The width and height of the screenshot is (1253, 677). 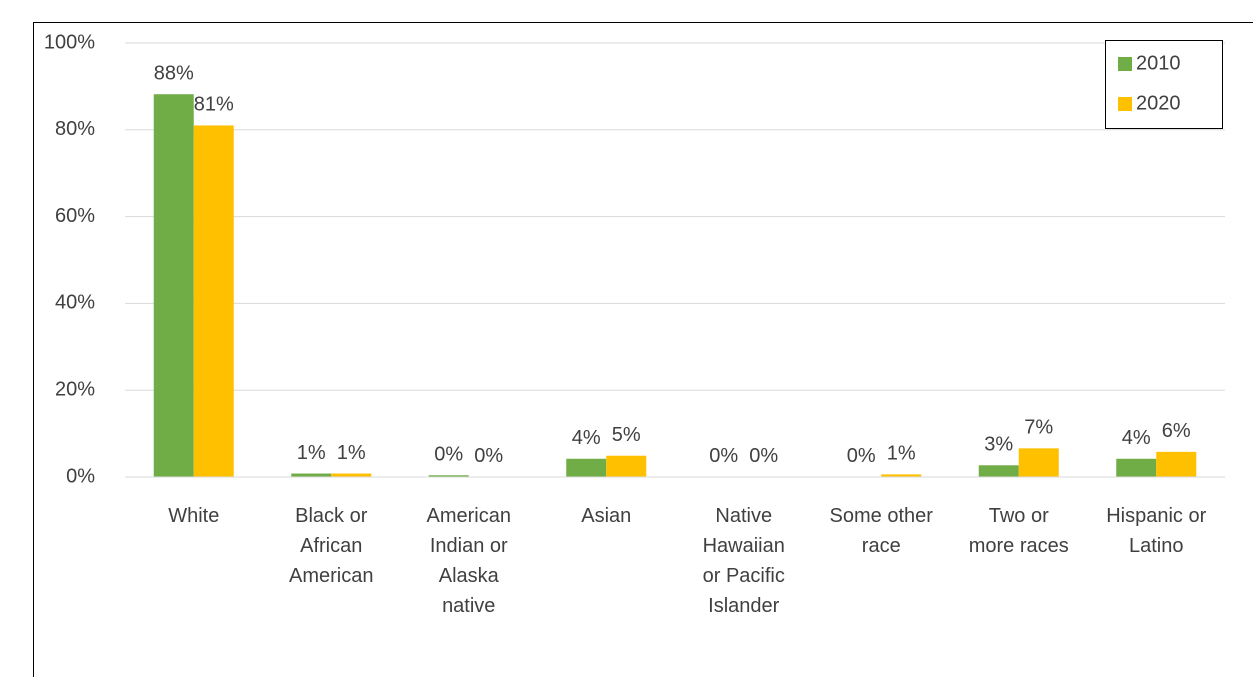 What do you see at coordinates (80, 476) in the screenshot?
I see `y-tick-label: 0%` at bounding box center [80, 476].